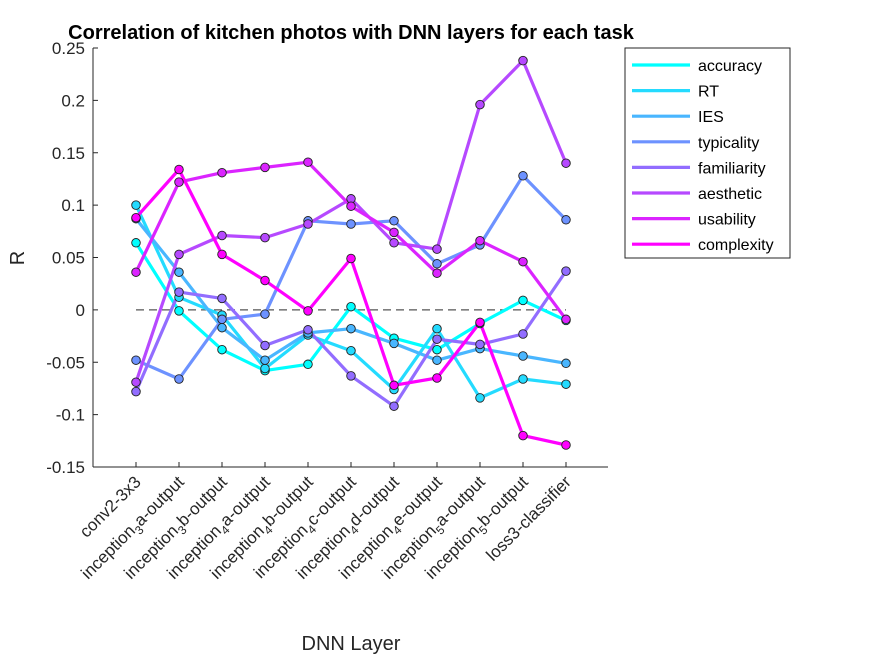 The height and width of the screenshot is (656, 875). What do you see at coordinates (727, 220) in the screenshot?
I see `legend-label-usability: usability` at bounding box center [727, 220].